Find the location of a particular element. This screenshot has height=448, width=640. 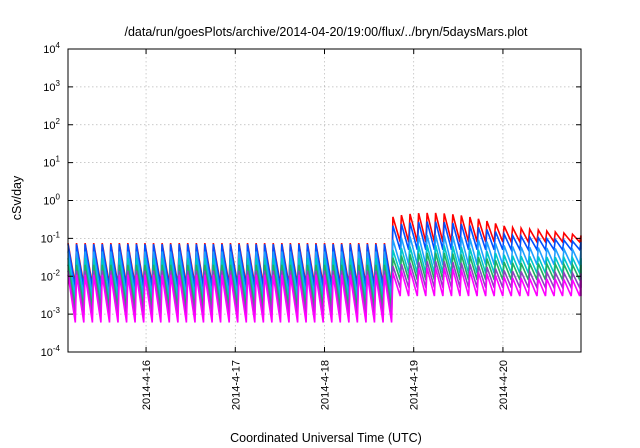

x-tick-label: 2014-4-20 is located at coordinates (504, 385).